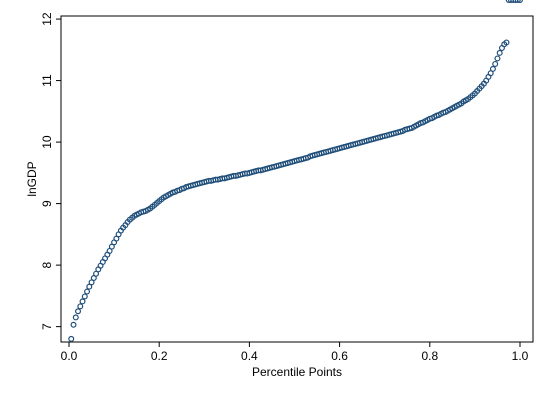  What do you see at coordinates (429, 356) in the screenshot?
I see `x-tick-label: 0.8` at bounding box center [429, 356].